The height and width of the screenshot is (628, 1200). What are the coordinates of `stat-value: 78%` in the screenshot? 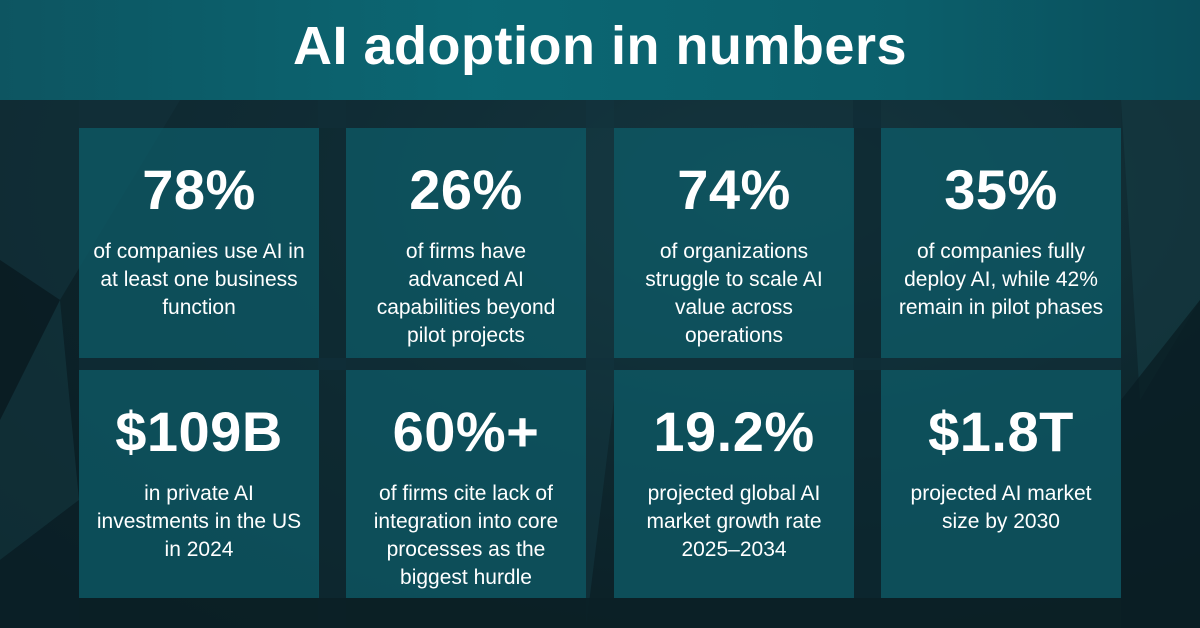 It's located at (199, 189).